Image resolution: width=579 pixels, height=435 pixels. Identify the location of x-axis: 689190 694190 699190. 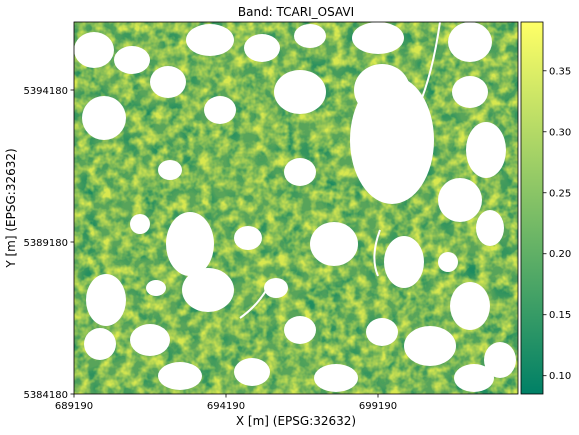
(226, 403).